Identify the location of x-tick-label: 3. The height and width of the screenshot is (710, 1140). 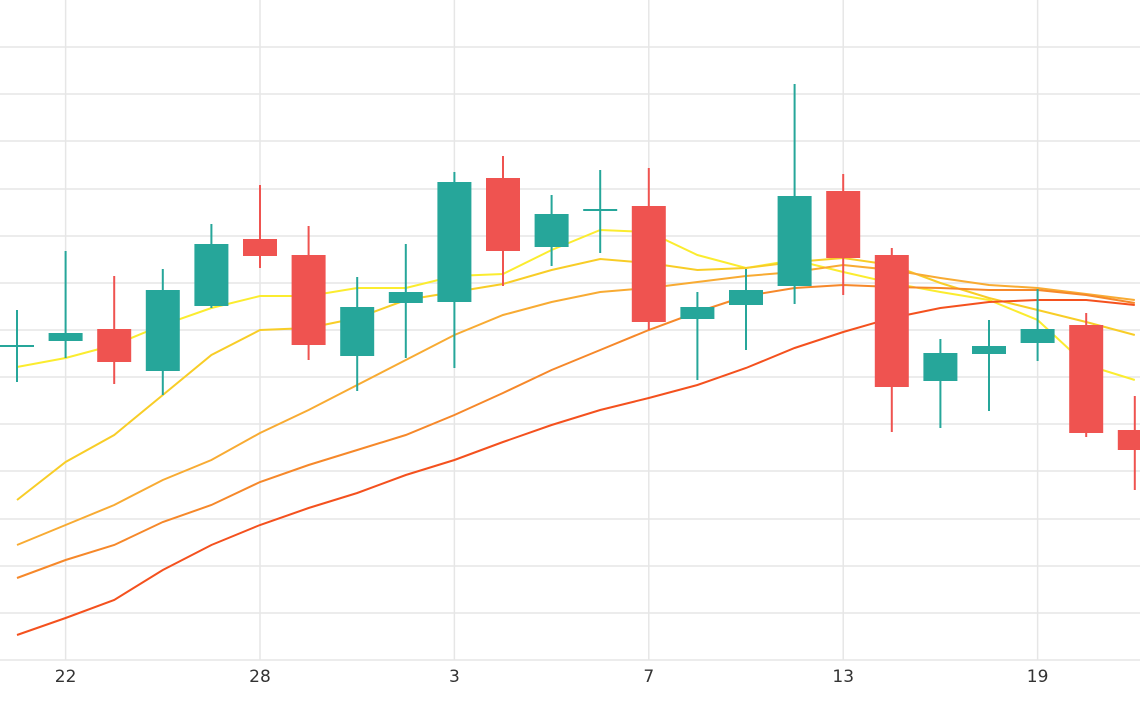
(454, 677).